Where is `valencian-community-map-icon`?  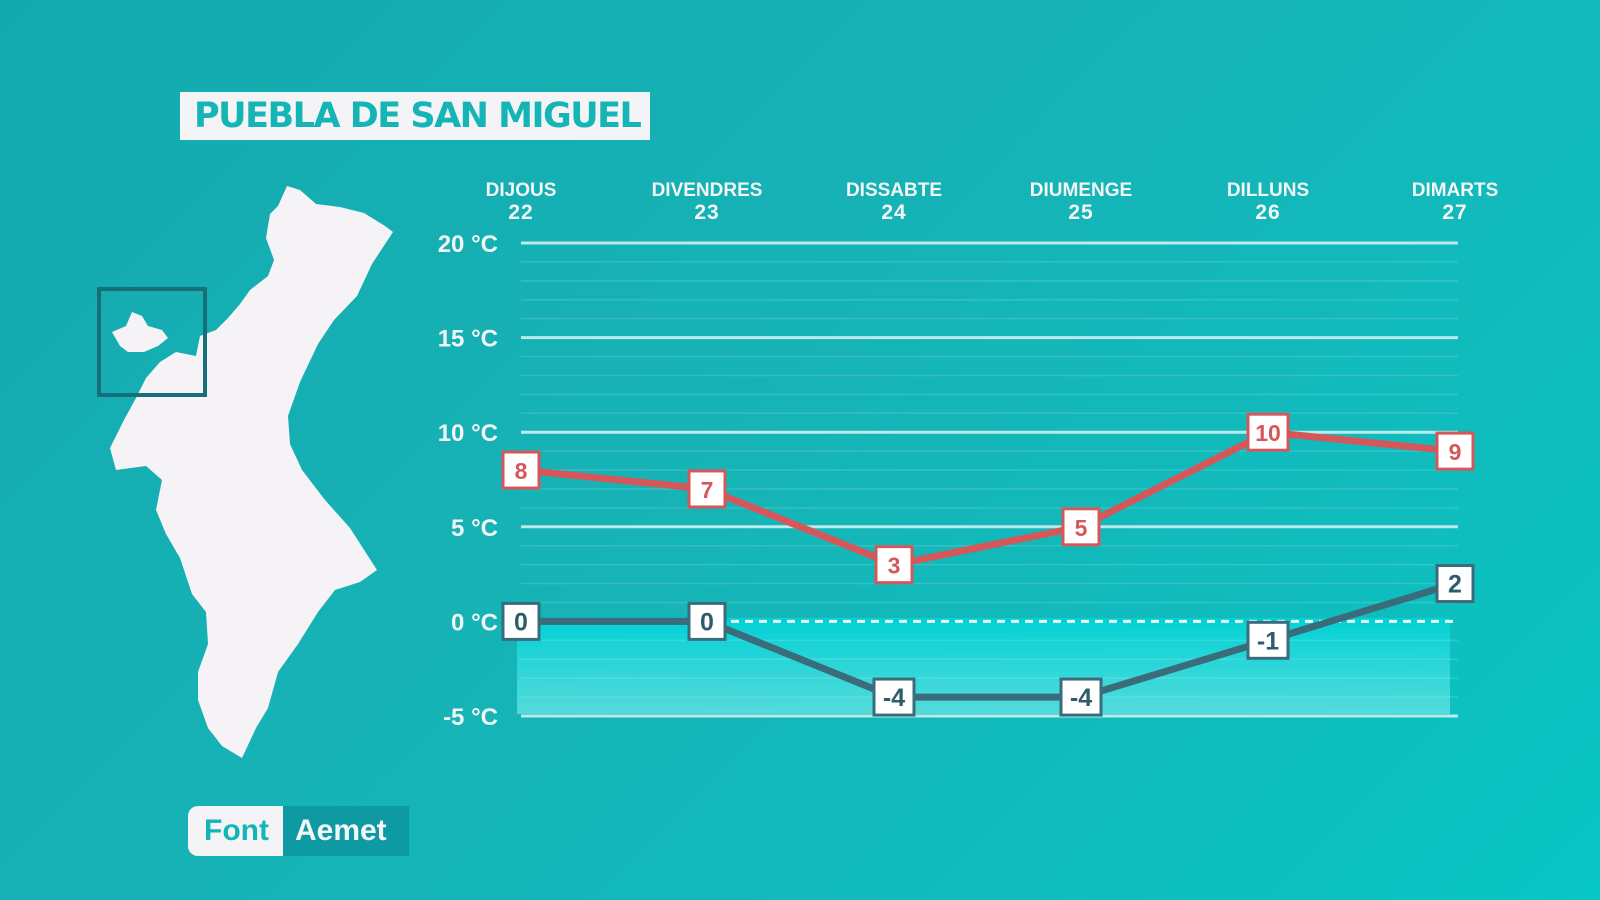
valencian-community-map-icon is located at coordinates (245, 472).